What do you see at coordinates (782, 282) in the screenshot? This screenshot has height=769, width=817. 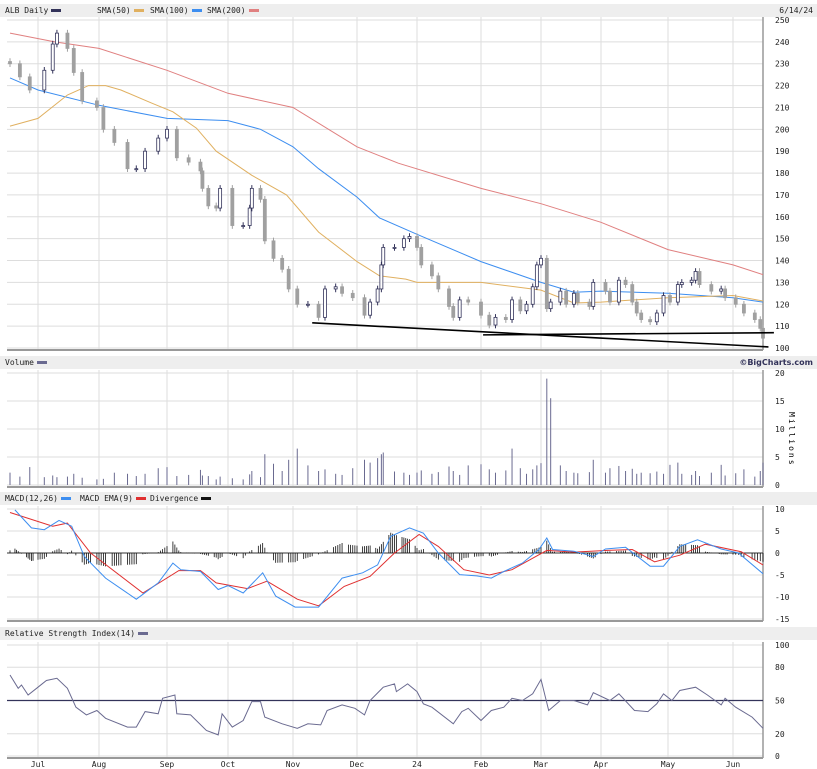 I see `price-tick-label: 130` at bounding box center [782, 282].